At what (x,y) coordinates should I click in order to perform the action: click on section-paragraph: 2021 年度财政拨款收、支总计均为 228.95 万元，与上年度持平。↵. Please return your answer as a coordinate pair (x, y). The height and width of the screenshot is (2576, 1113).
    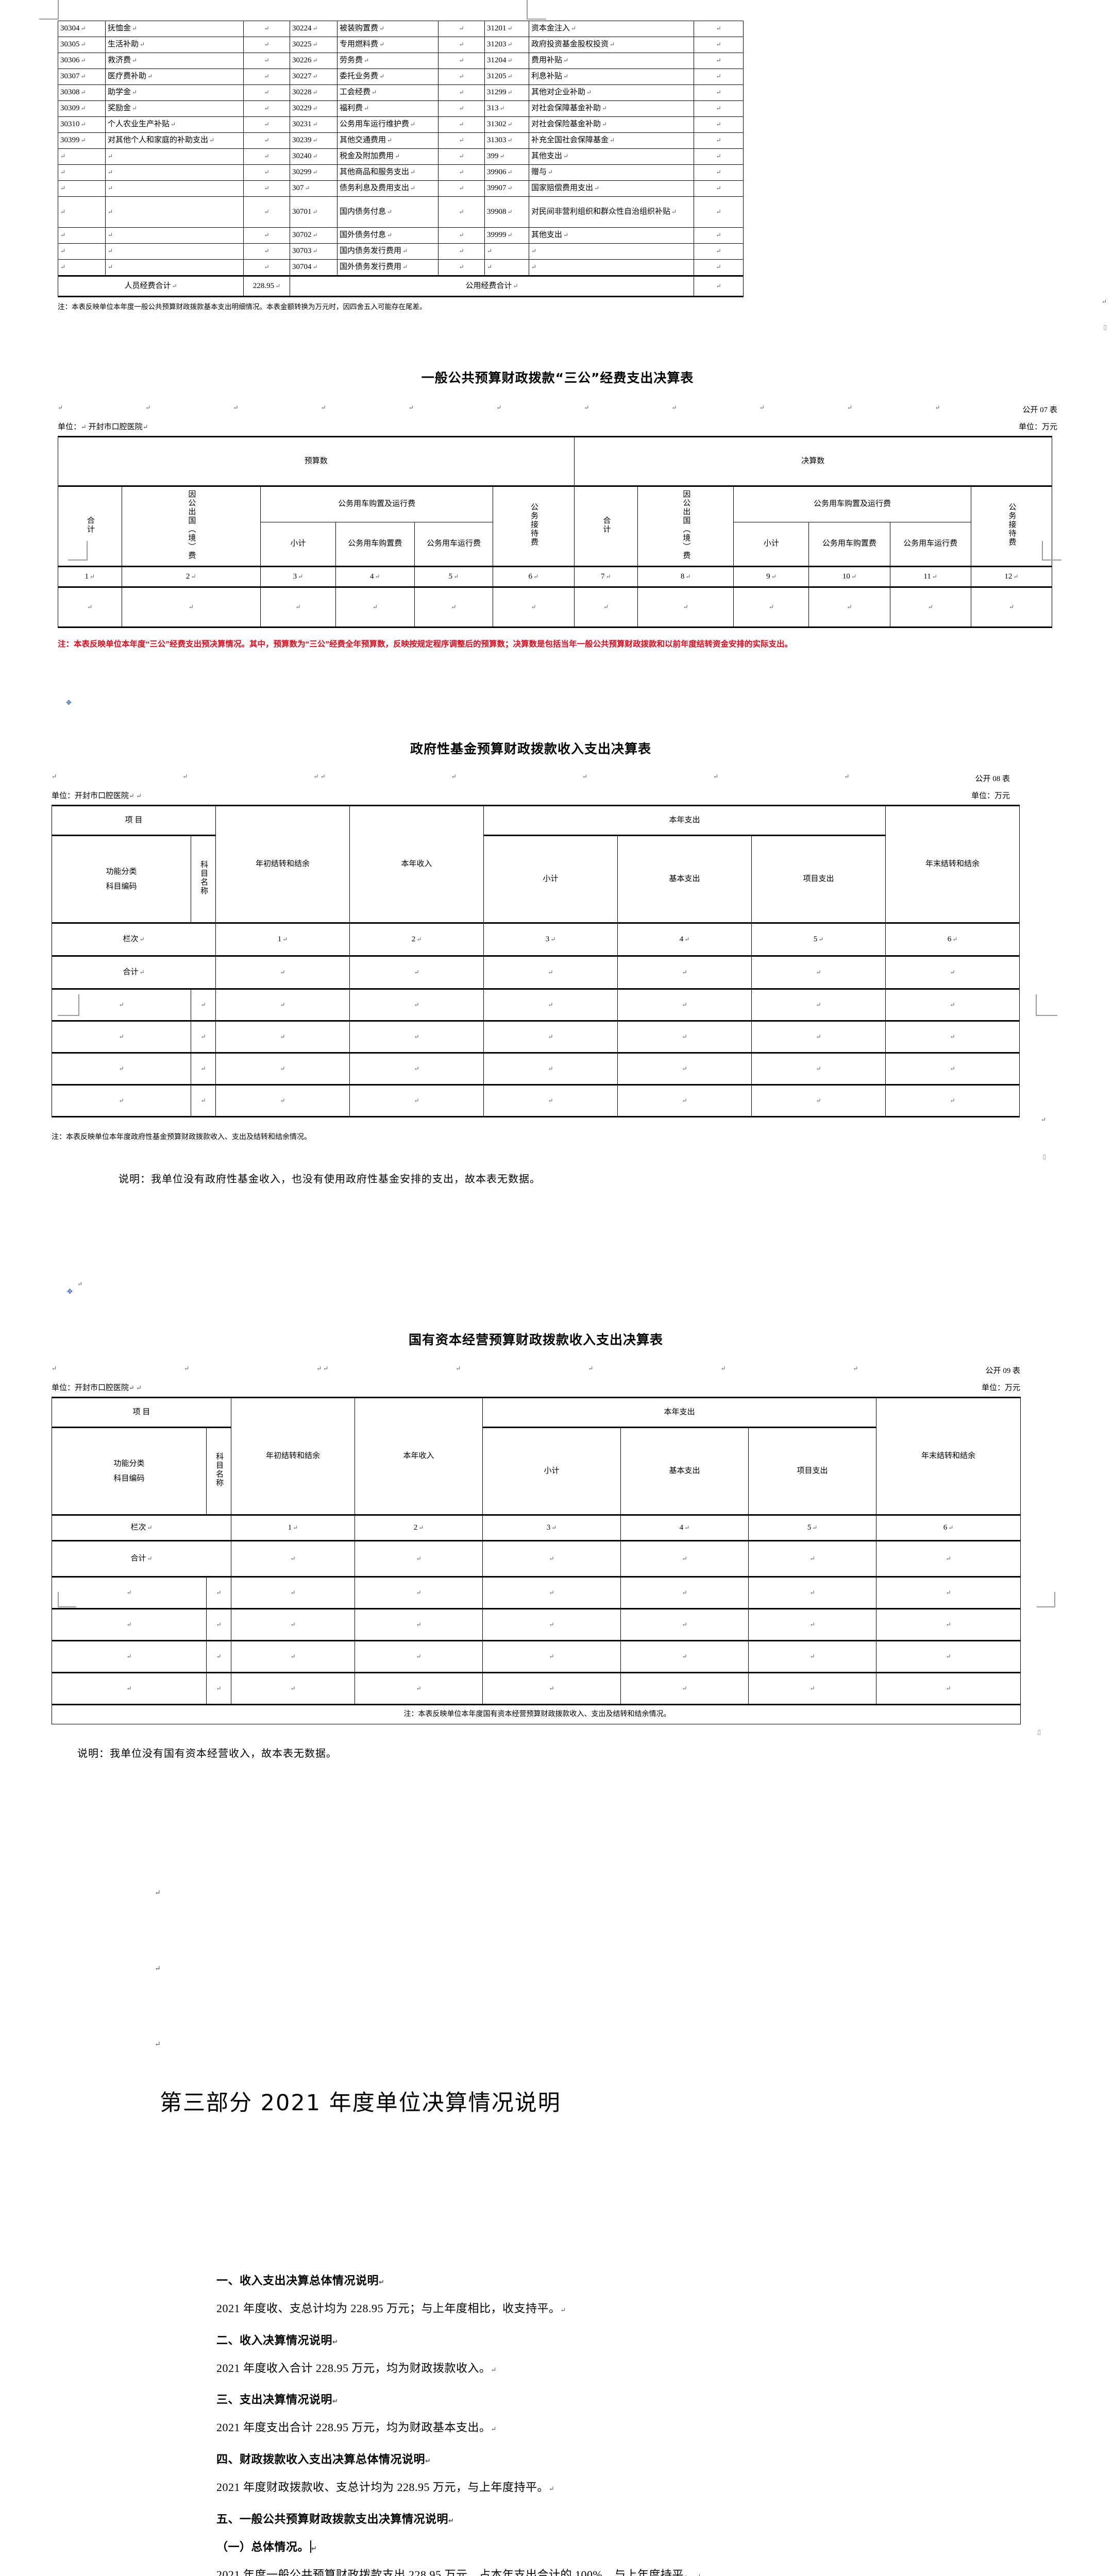
    Looking at the image, I should click on (385, 2488).